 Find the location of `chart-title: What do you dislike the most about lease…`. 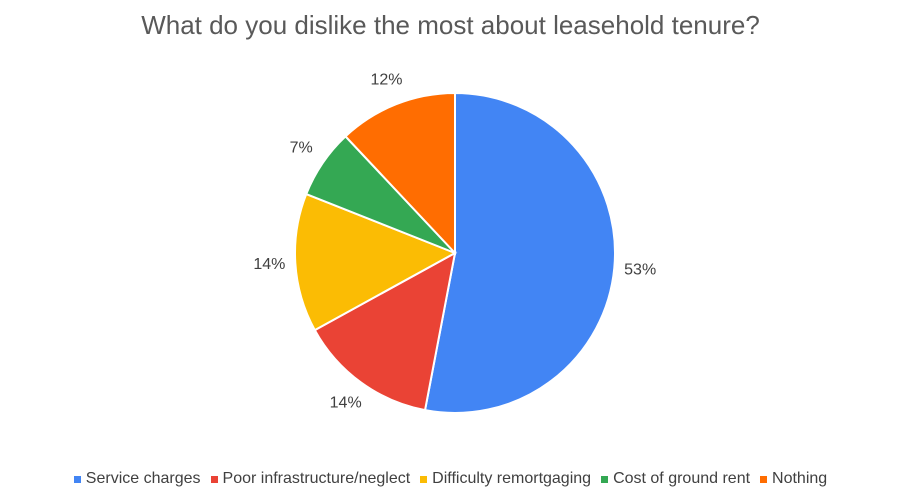

chart-title: What do you dislike the most about lease… is located at coordinates (450, 25).